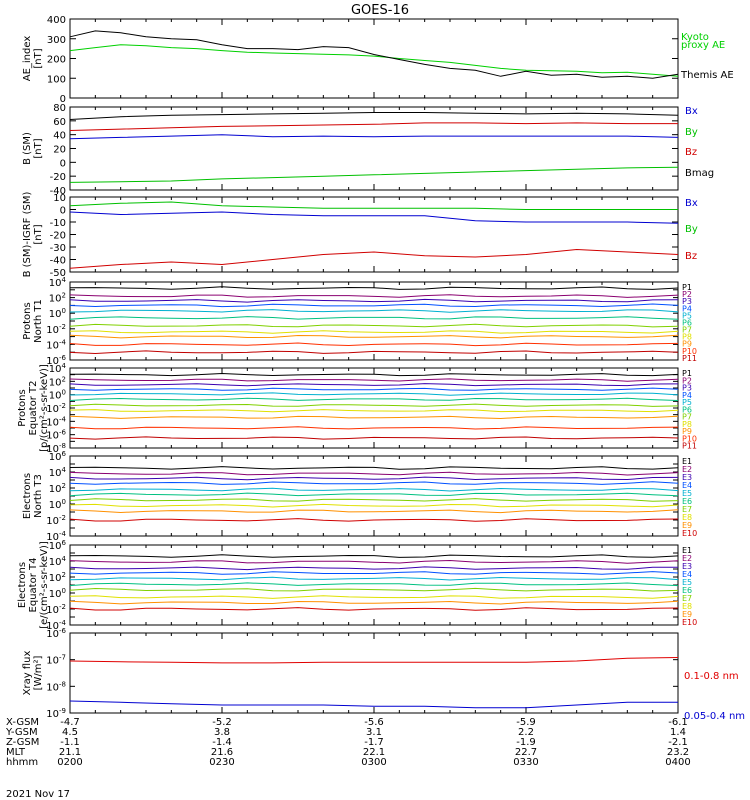  Describe the element at coordinates (27, 320) in the screenshot. I see `y-axis-label-pnt1: Protons` at that location.